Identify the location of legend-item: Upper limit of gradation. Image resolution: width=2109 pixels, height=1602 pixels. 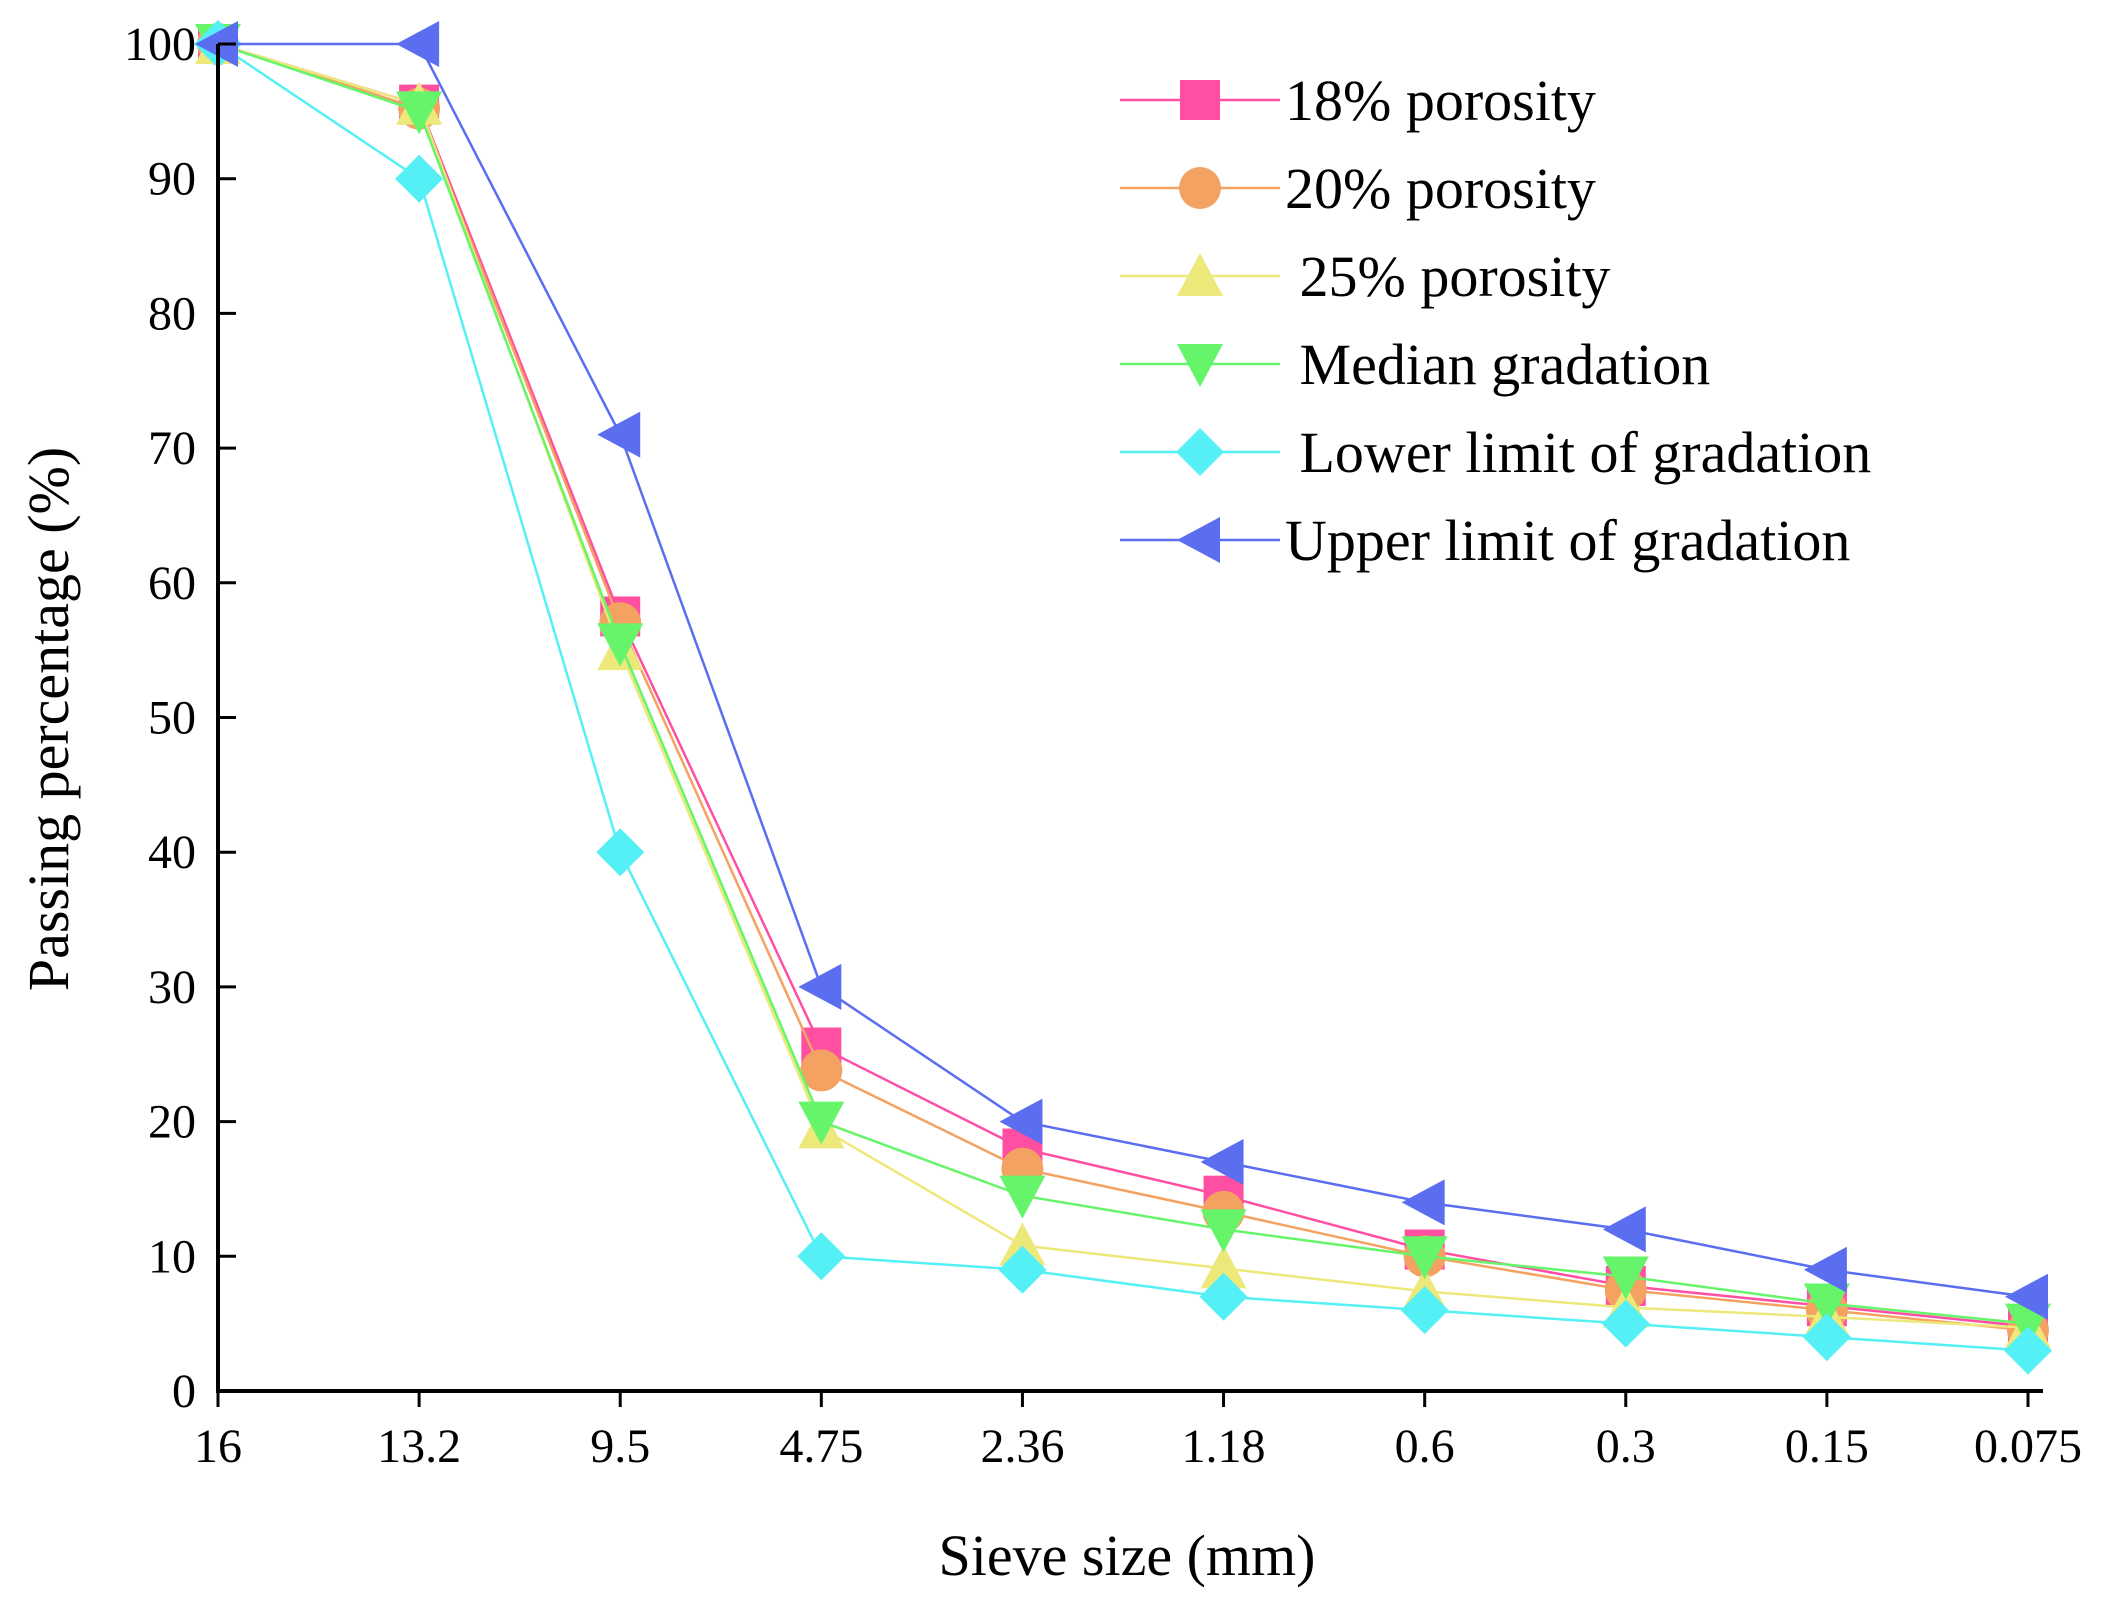
(1485, 540).